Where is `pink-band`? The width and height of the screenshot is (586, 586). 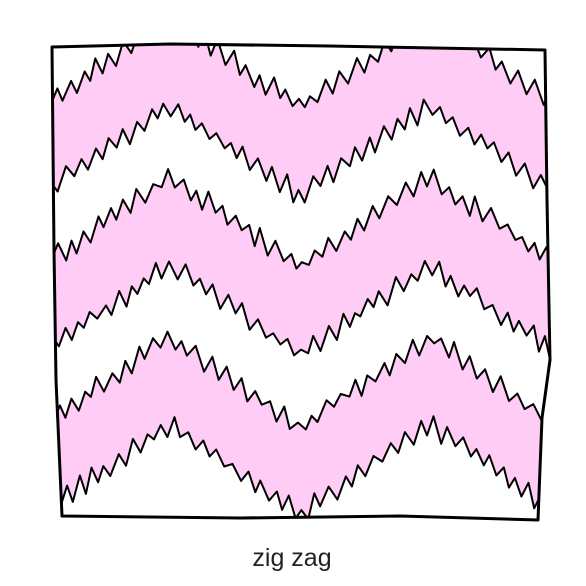
pink-band is located at coordinates (299, 20).